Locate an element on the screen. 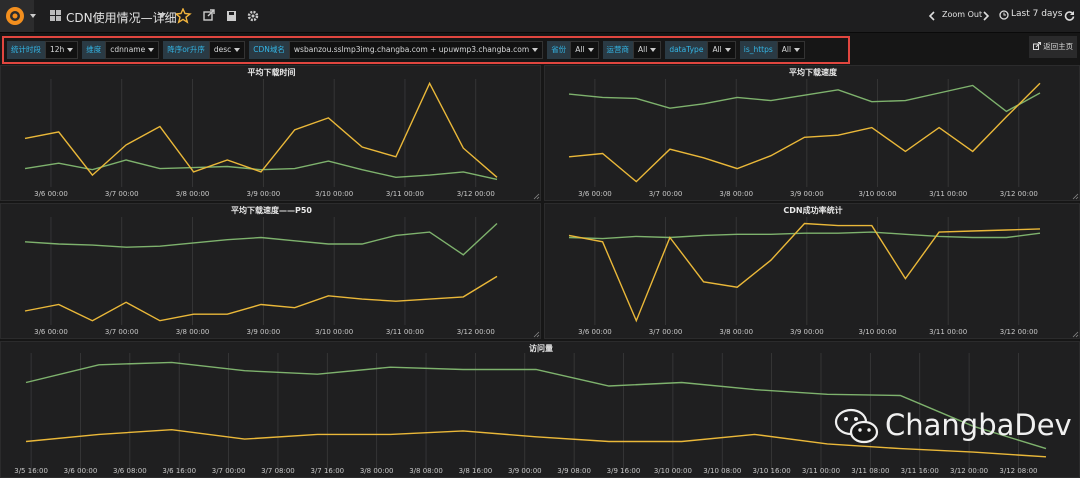 This screenshot has width=1080, height=478. variable-value: desc is located at coordinates (227, 50).